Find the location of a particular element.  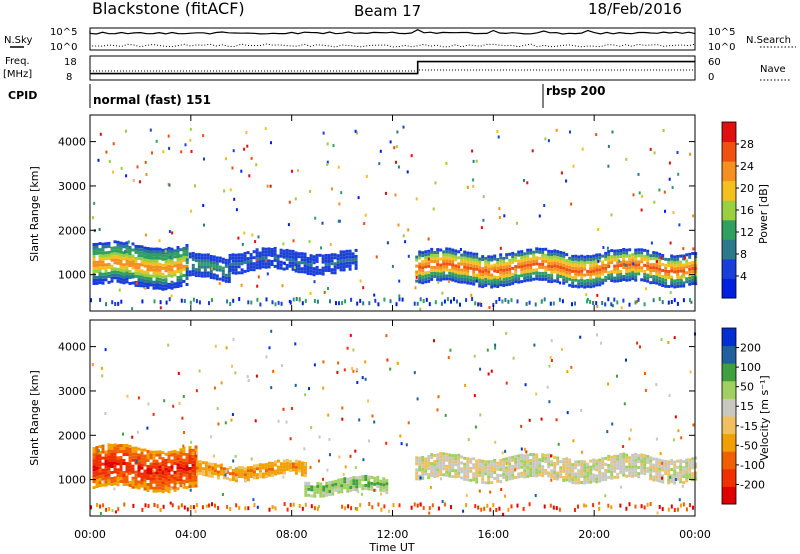

cpid-segment-2: rbsp 200 is located at coordinates (575, 91).